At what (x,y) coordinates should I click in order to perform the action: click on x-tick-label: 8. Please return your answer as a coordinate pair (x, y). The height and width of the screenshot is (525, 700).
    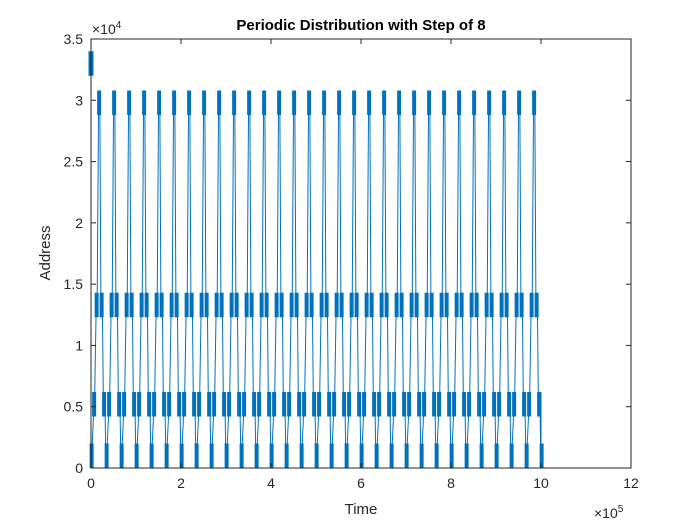
    Looking at the image, I should click on (451, 483).